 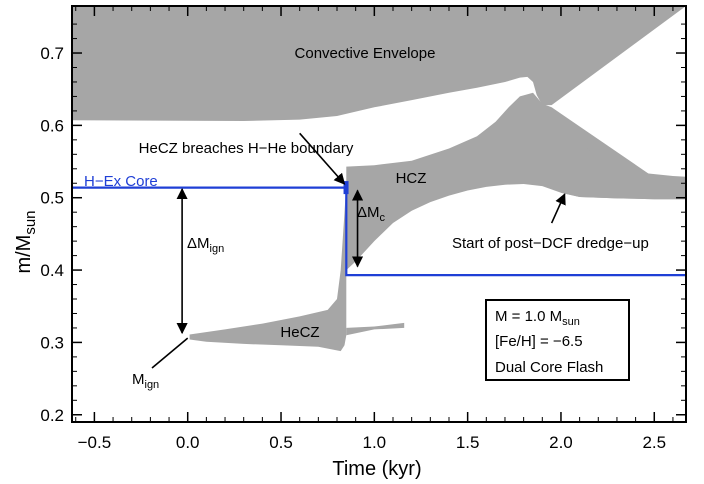 I want to click on m-ign-pointer-line, so click(x=170, y=353).